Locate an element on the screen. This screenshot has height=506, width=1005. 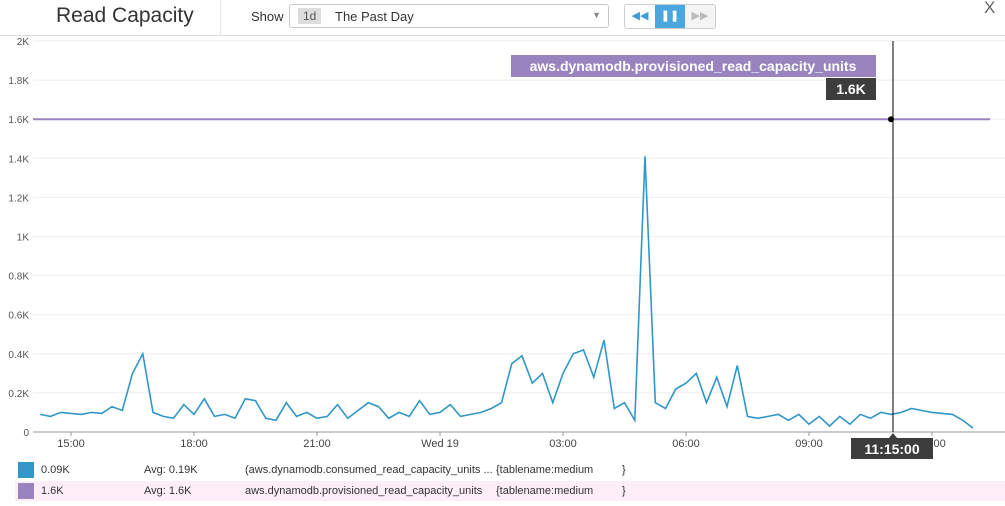
time-label: 11:15:00 is located at coordinates (891, 449).